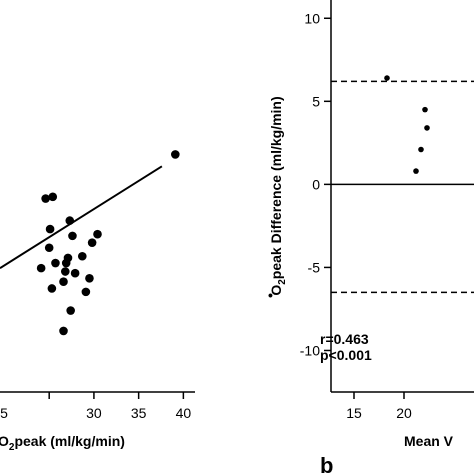 This screenshot has width=474, height=474. What do you see at coordinates (404, 413) in the screenshot?
I see `panel-b-x-tick-label-1: 20` at bounding box center [404, 413].